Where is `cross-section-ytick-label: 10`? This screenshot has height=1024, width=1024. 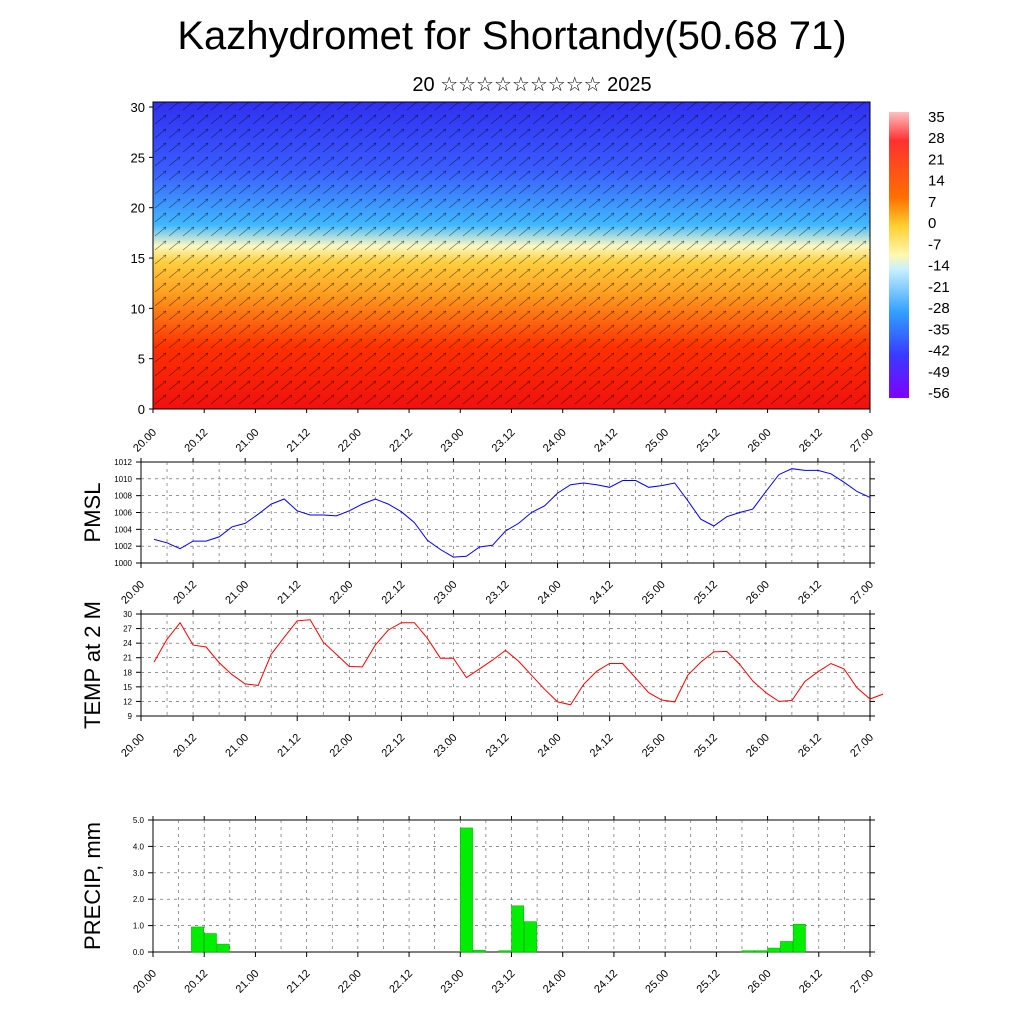
cross-section-ytick-label: 10 is located at coordinates (138, 308).